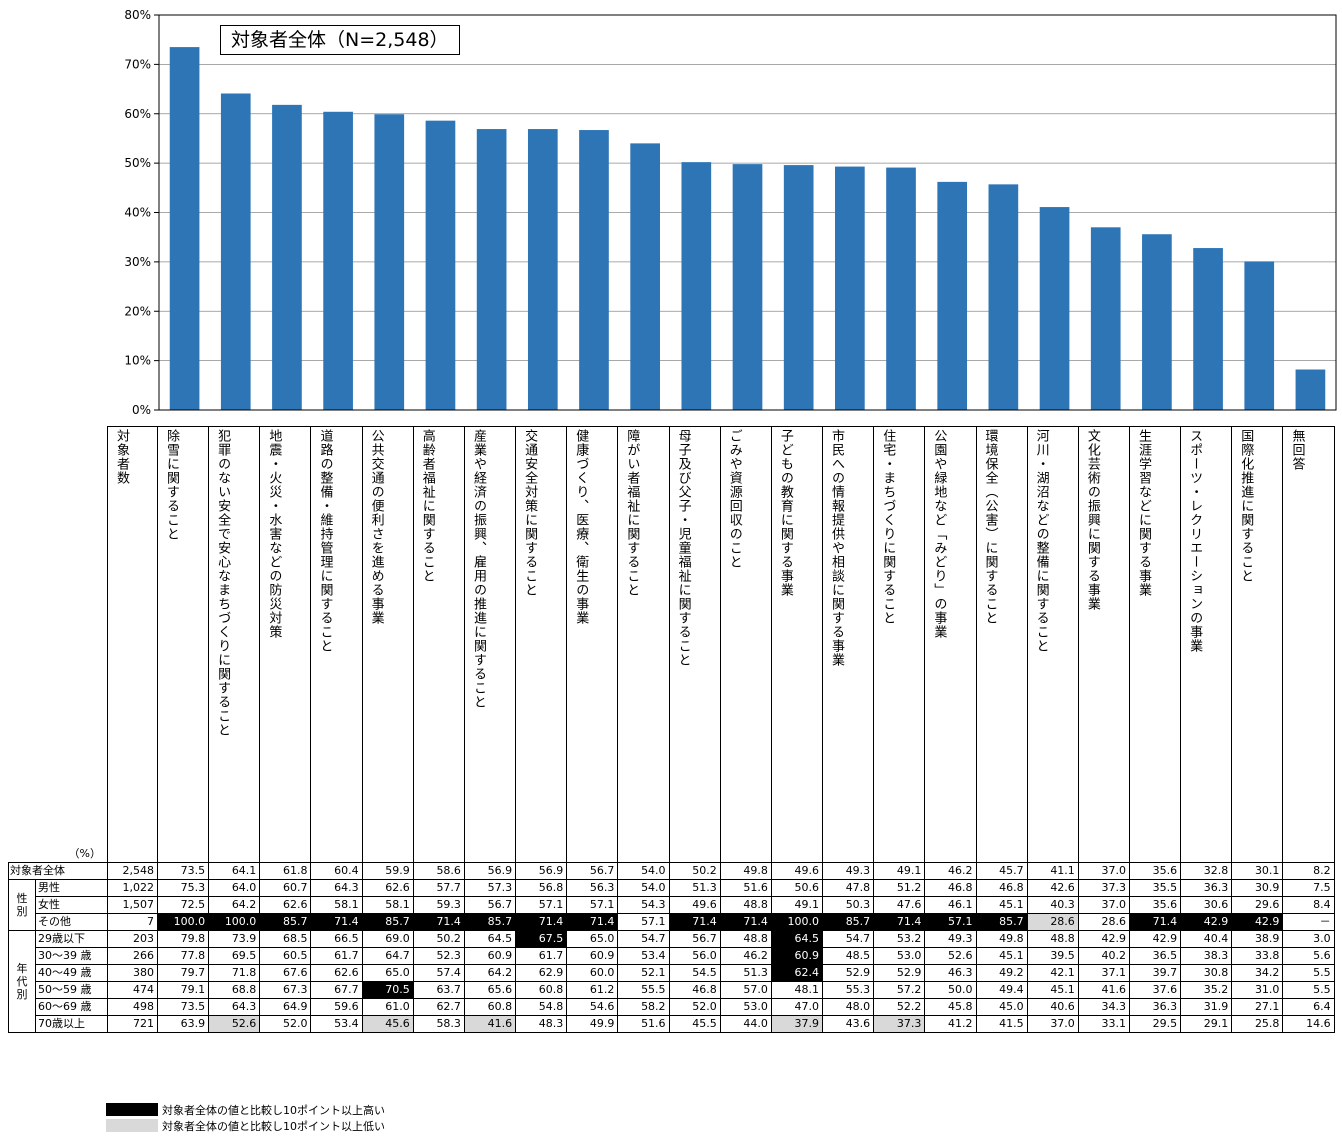 This screenshot has height=1139, width=1342. Describe the element at coordinates (1052, 956) in the screenshot. I see `value-cell: 39.5` at that location.